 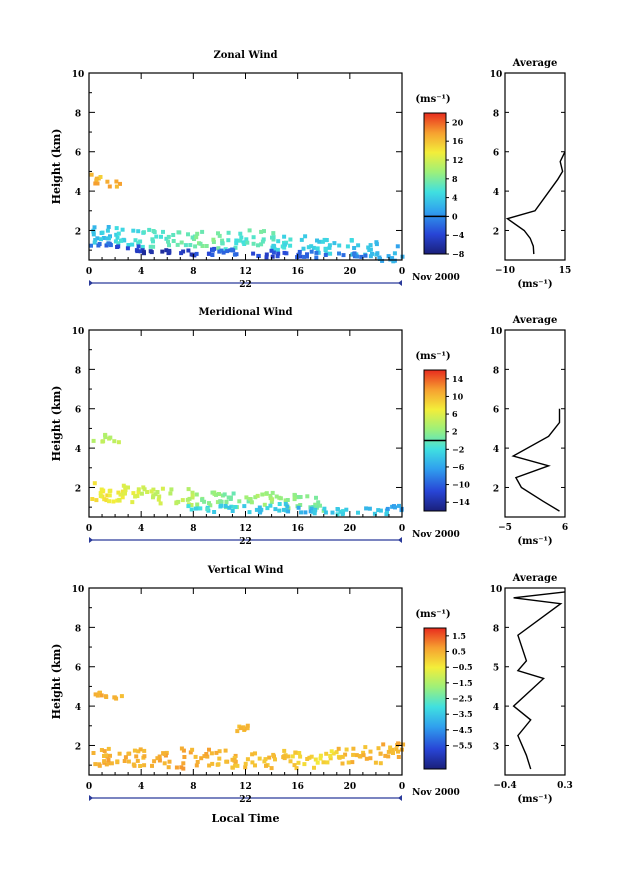 What do you see at coordinates (247, 218) in the screenshot?
I see `heatmap-cells` at bounding box center [247, 218].